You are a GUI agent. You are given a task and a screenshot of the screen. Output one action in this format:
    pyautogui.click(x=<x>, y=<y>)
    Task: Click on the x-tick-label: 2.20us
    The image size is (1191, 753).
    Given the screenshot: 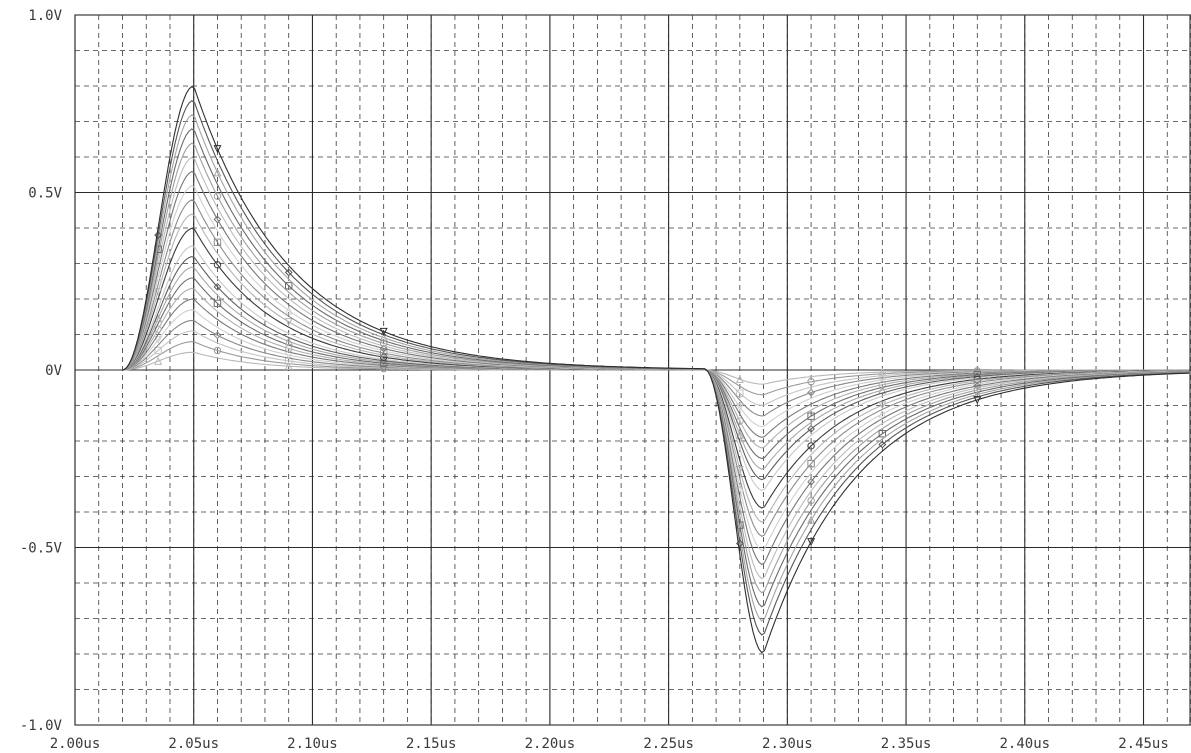 What is the action you would take?
    pyautogui.click(x=550, y=744)
    